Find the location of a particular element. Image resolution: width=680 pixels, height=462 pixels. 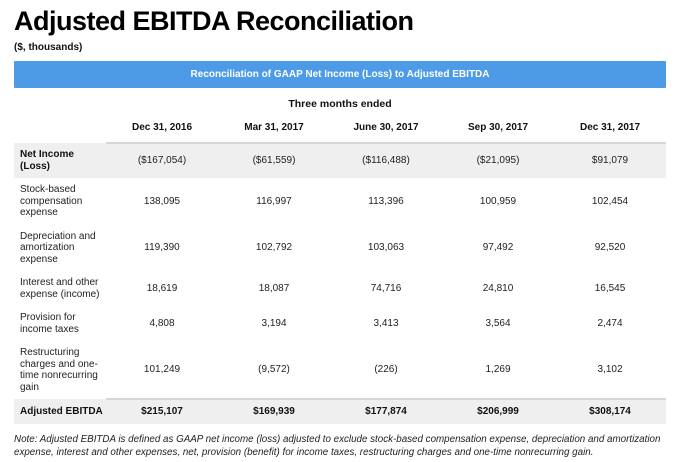

cell-value: 113,396 is located at coordinates (386, 201).